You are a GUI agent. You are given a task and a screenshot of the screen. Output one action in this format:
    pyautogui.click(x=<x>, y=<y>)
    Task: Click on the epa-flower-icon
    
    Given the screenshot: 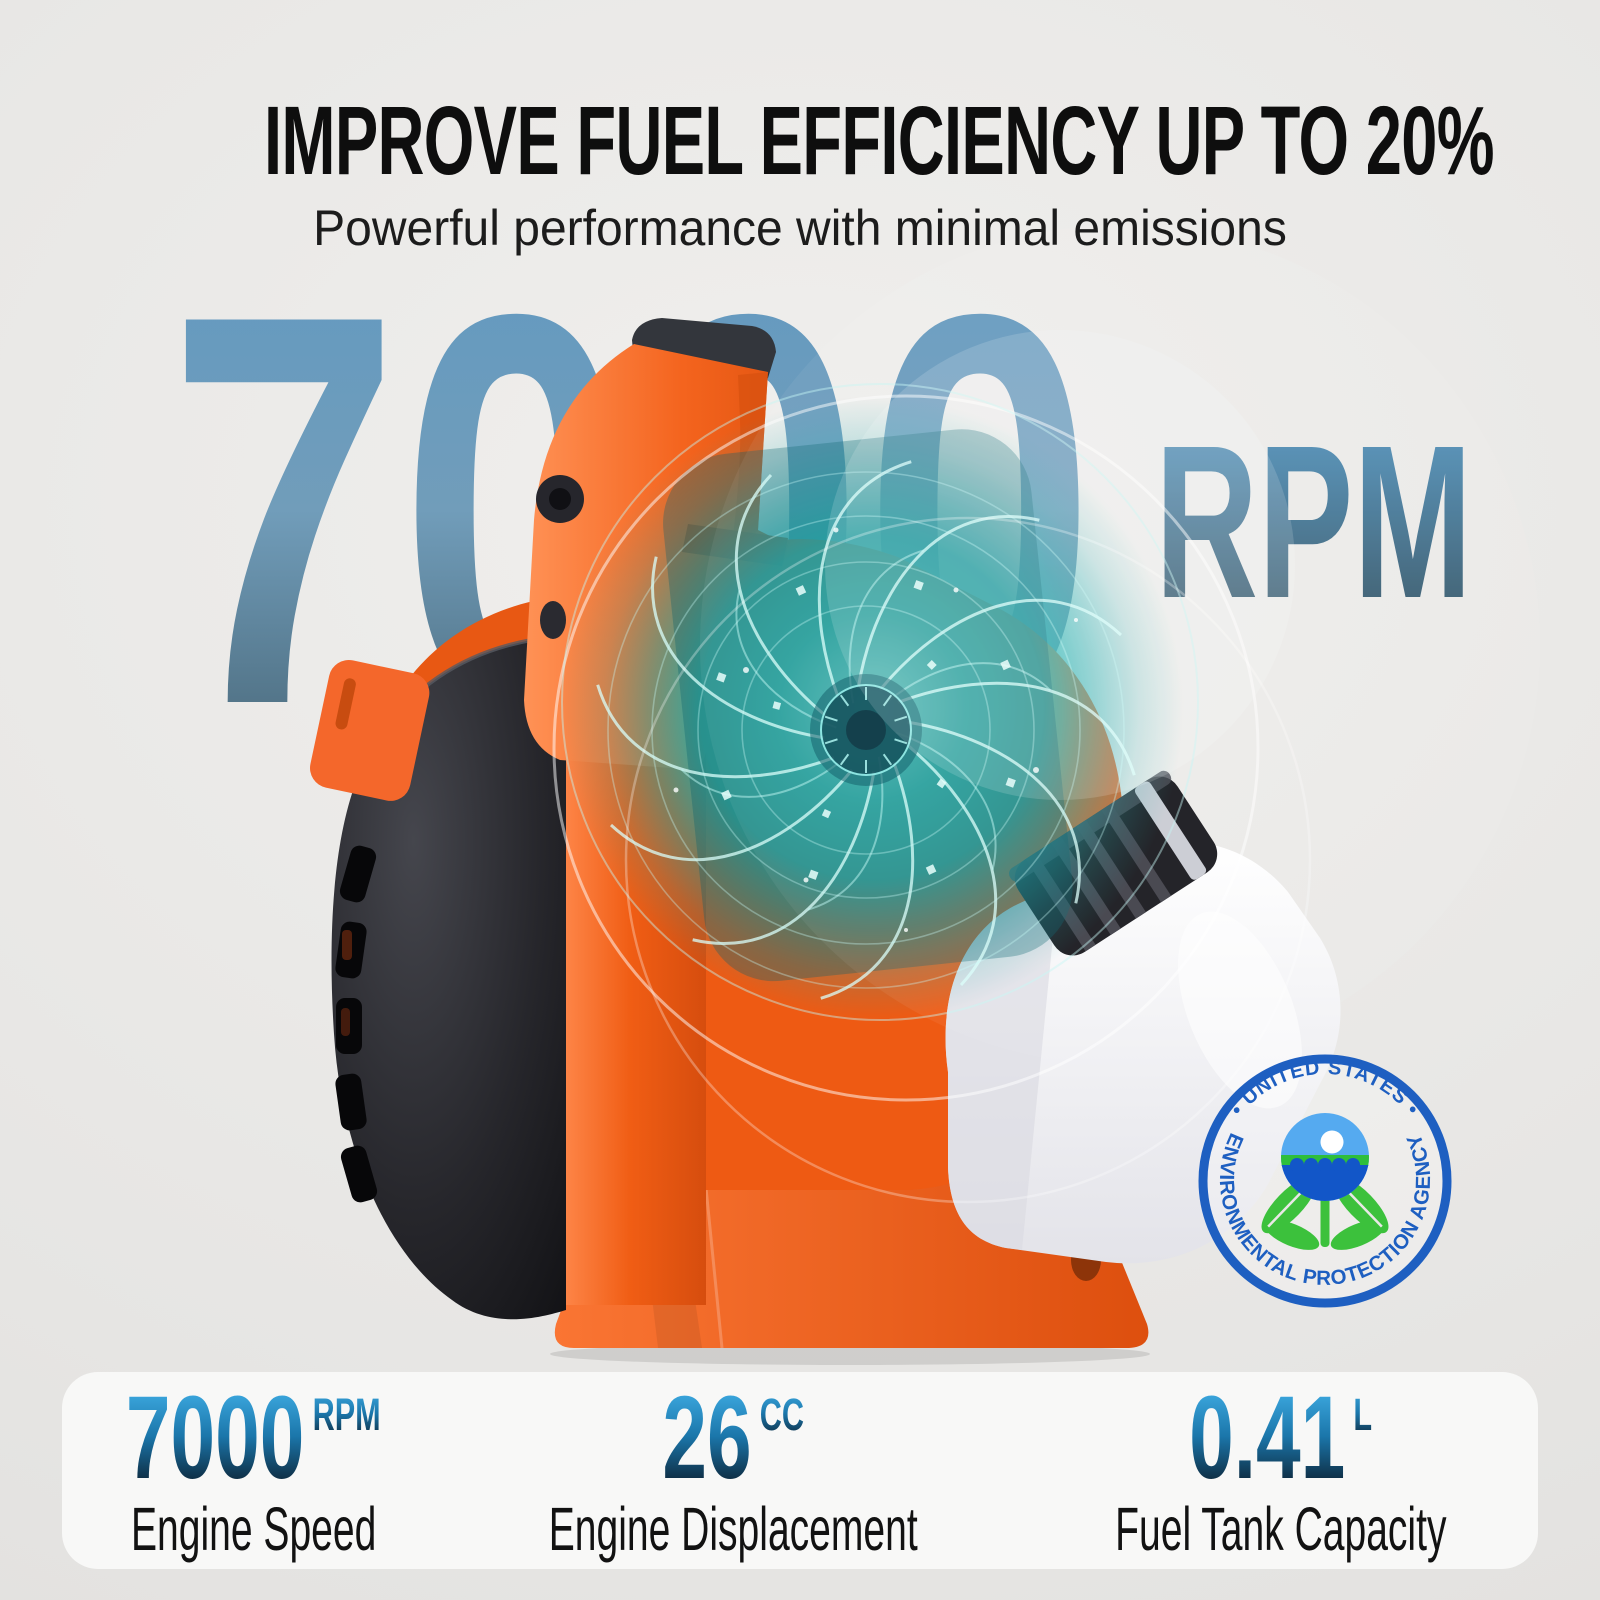 What is the action you would take?
    pyautogui.click(x=1325, y=1181)
    